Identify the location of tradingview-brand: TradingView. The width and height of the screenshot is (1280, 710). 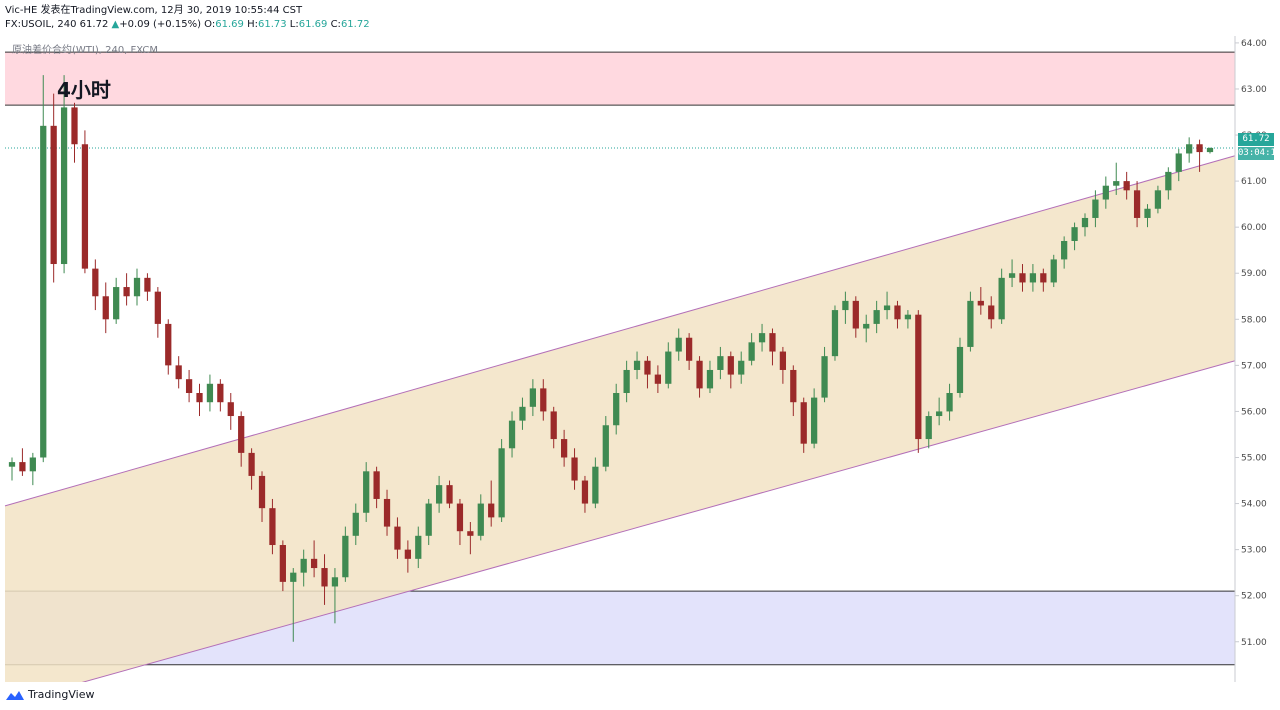
(49, 695).